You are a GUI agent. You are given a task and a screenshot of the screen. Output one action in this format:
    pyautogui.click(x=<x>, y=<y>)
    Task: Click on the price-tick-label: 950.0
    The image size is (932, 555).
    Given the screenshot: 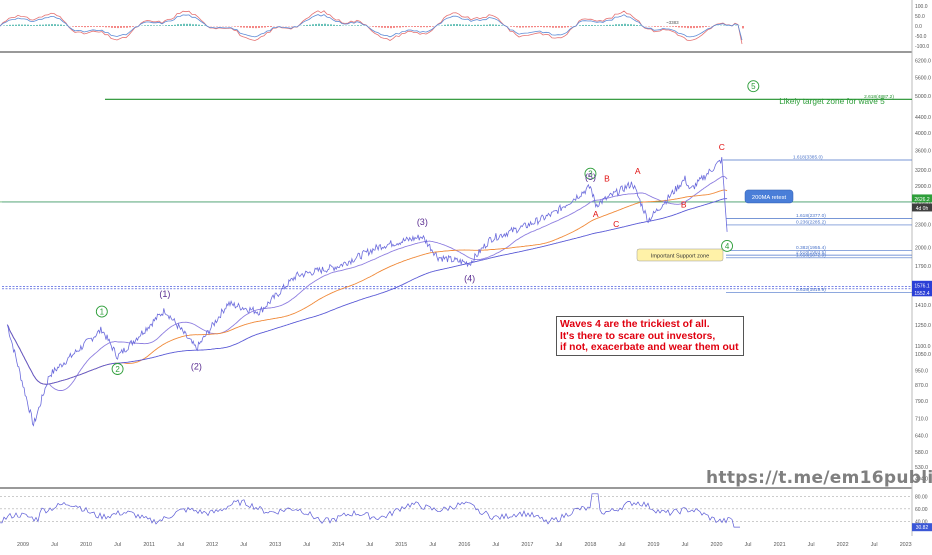 What is the action you would take?
    pyautogui.click(x=921, y=371)
    